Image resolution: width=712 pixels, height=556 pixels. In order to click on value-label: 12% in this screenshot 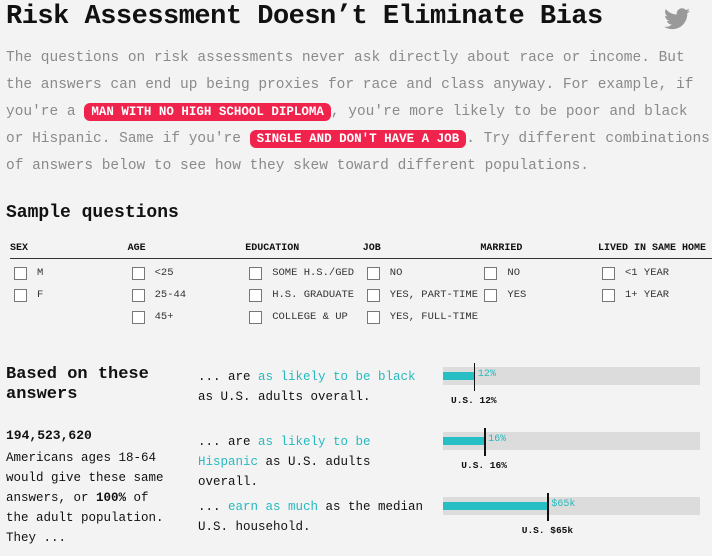, I will do `click(486, 374)`.